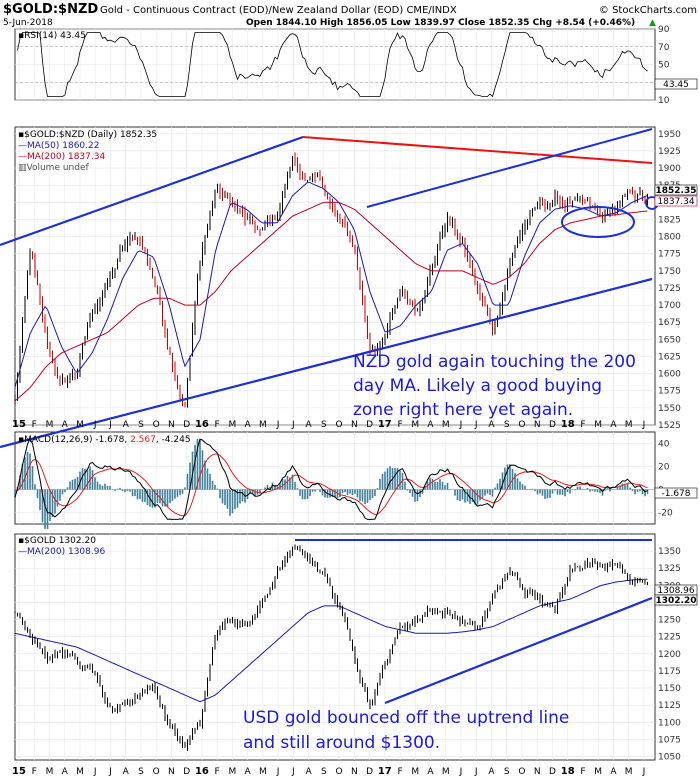 The height and width of the screenshot is (780, 700). Describe the element at coordinates (463, 410) in the screenshot. I see `nzd-annotation-line-3: zone right here yet again.` at that location.